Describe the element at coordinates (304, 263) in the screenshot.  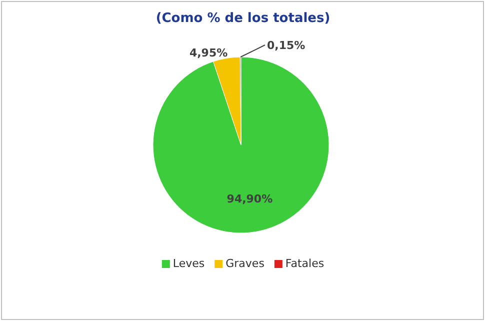
I see `legend-label: Fatales` at that location.